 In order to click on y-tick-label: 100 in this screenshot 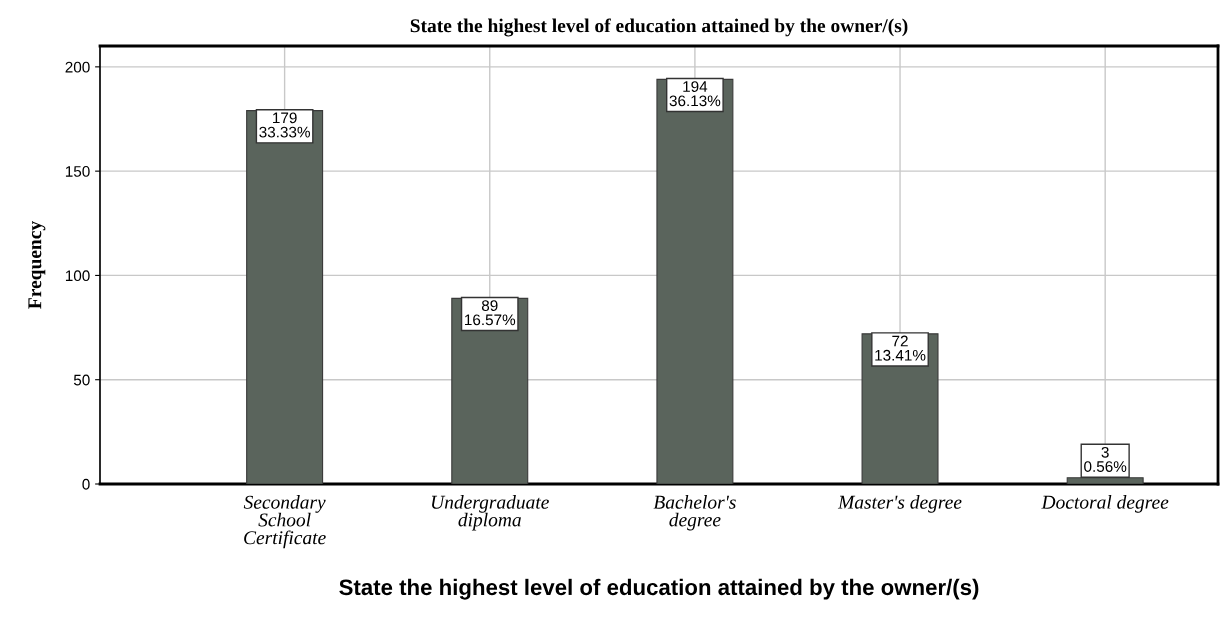, I will do `click(77, 276)`.